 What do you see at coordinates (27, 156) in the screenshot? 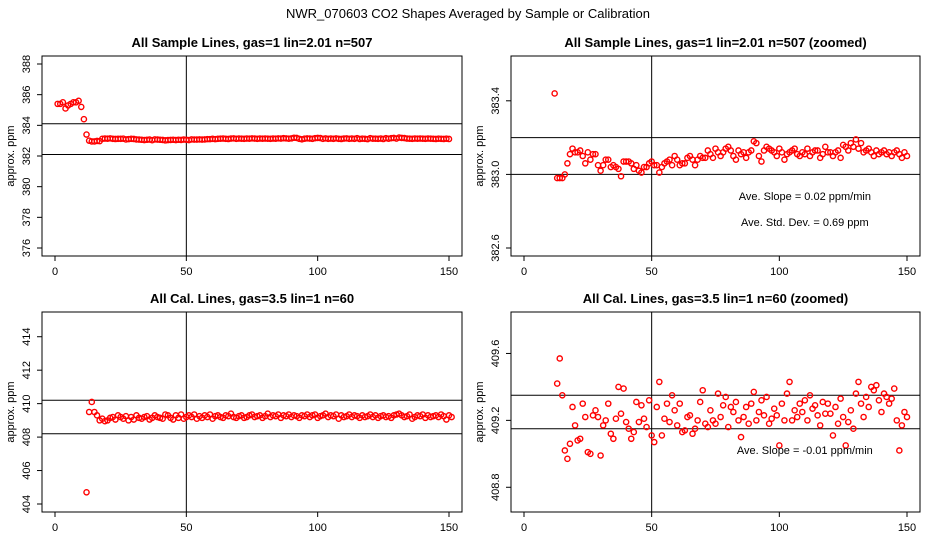
I see `y-tick-label: 382` at bounding box center [27, 156].